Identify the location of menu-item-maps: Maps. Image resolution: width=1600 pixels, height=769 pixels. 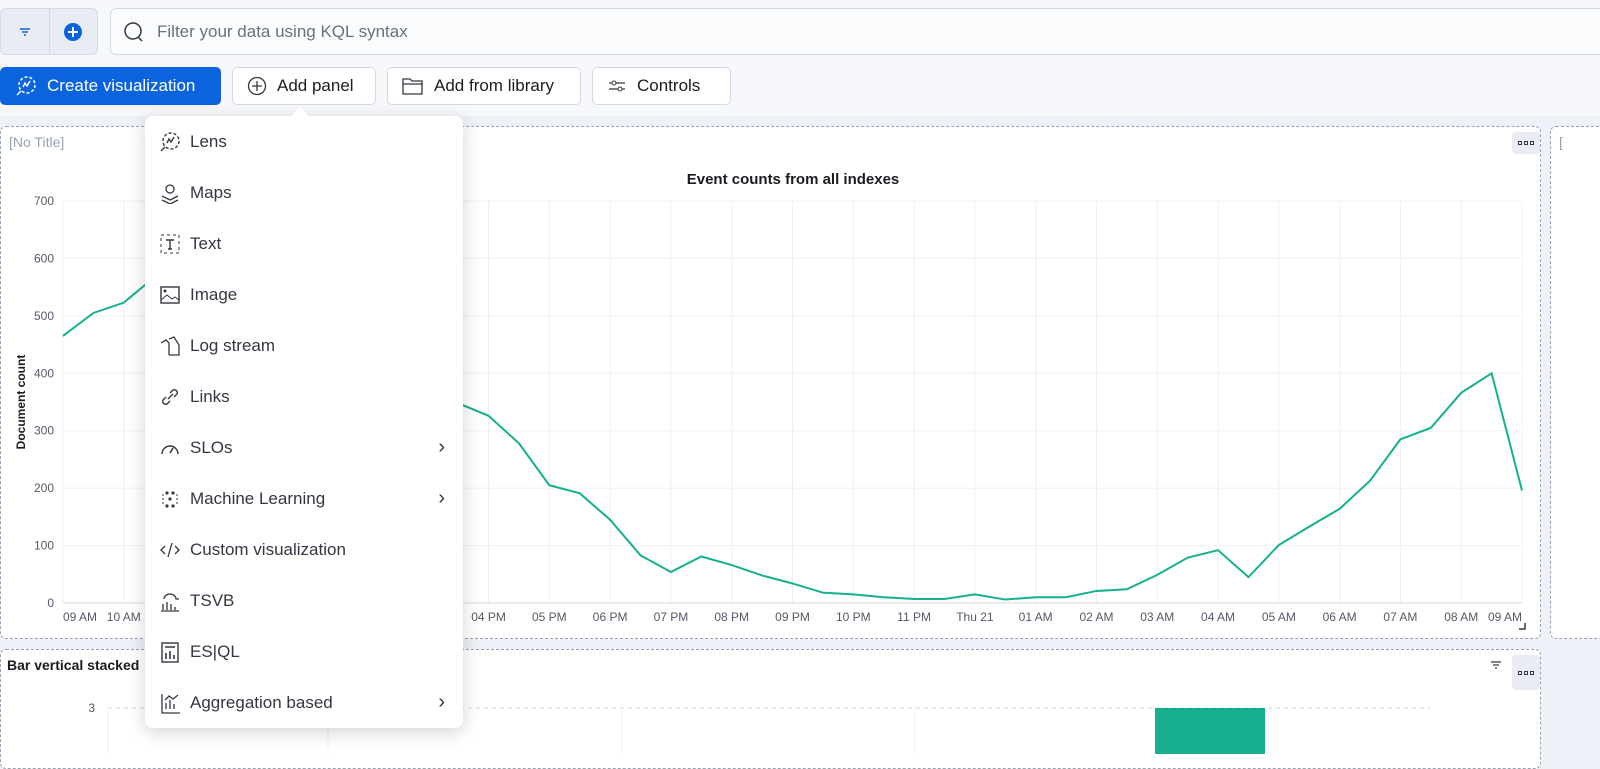
(304, 192).